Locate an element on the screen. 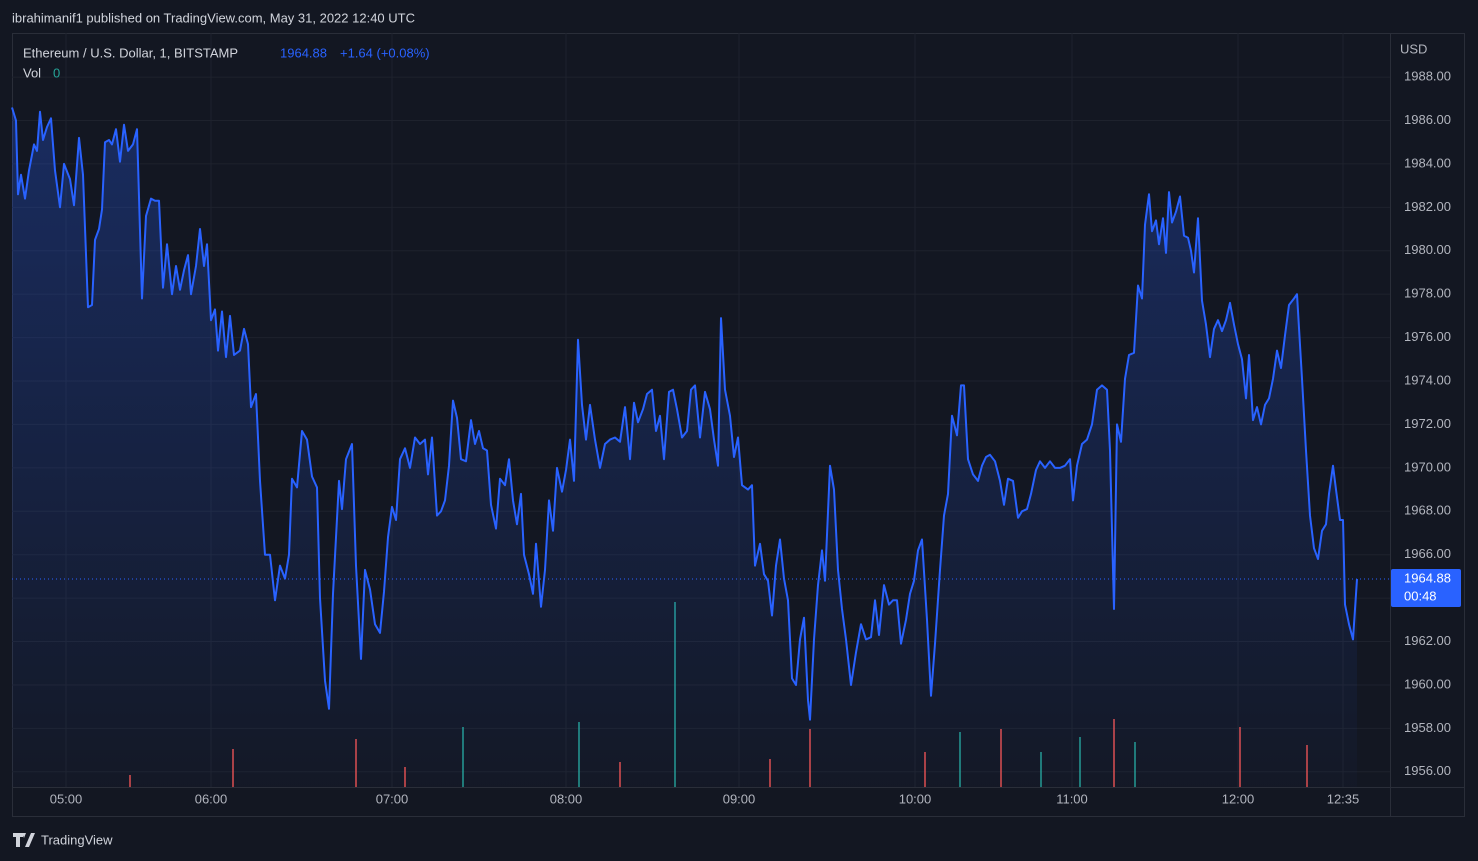 The height and width of the screenshot is (861, 1478). x-tick-label: 11:00 is located at coordinates (1072, 798).